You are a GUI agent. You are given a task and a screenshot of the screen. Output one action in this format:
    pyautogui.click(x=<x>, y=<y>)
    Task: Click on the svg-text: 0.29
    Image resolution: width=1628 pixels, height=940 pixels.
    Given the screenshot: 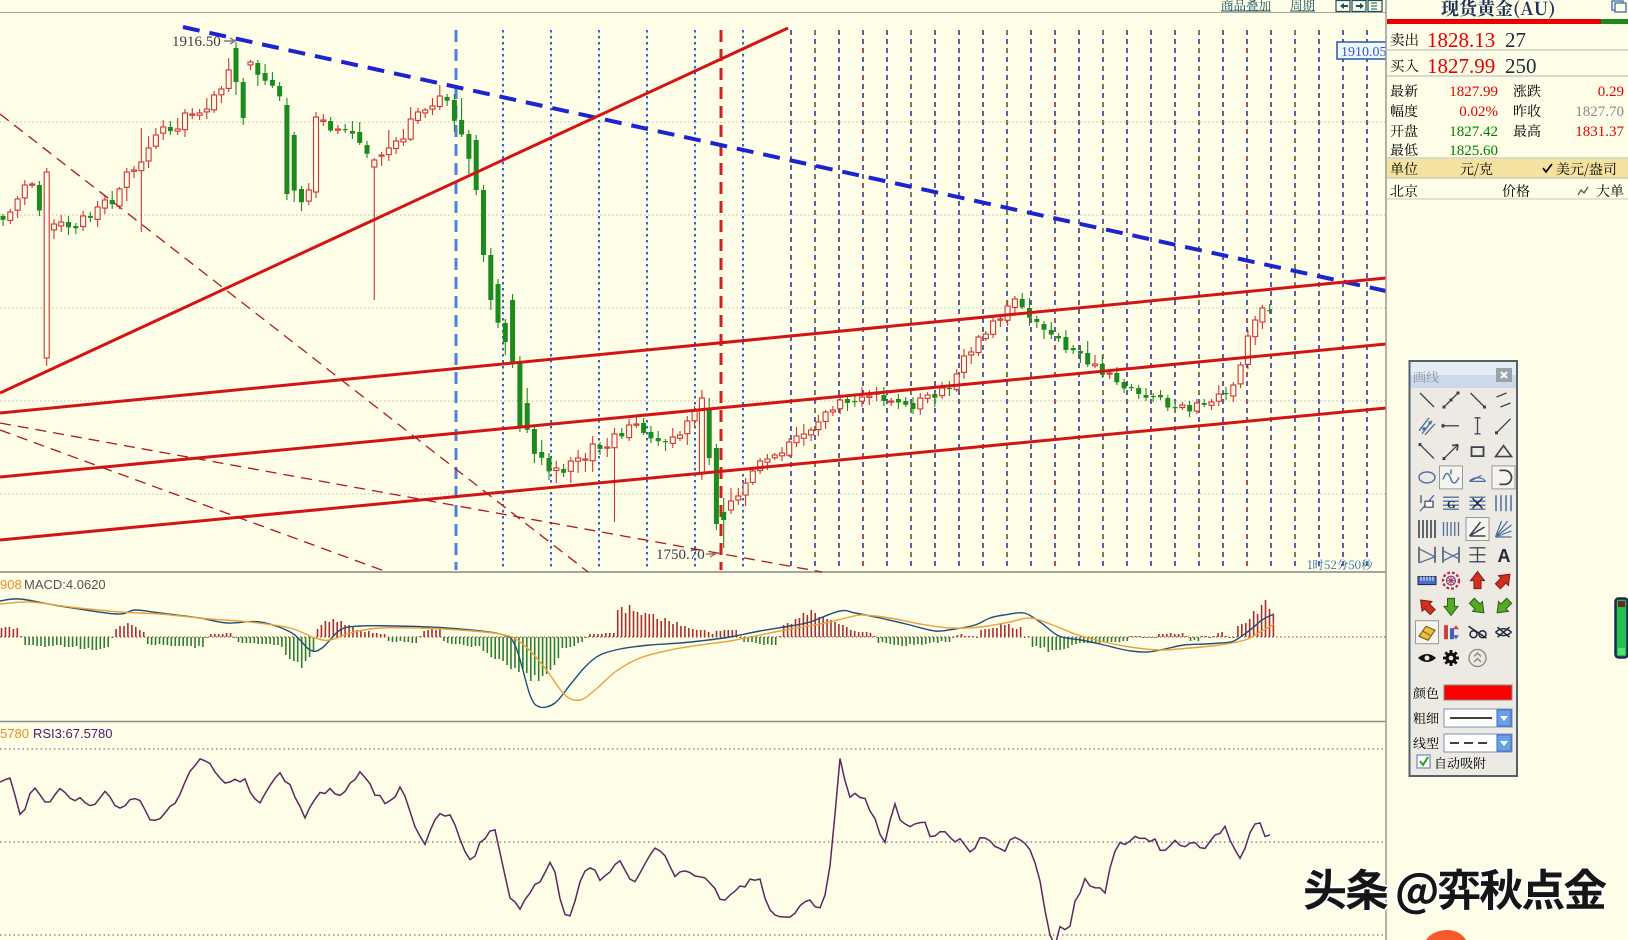 What is the action you would take?
    pyautogui.click(x=1611, y=92)
    